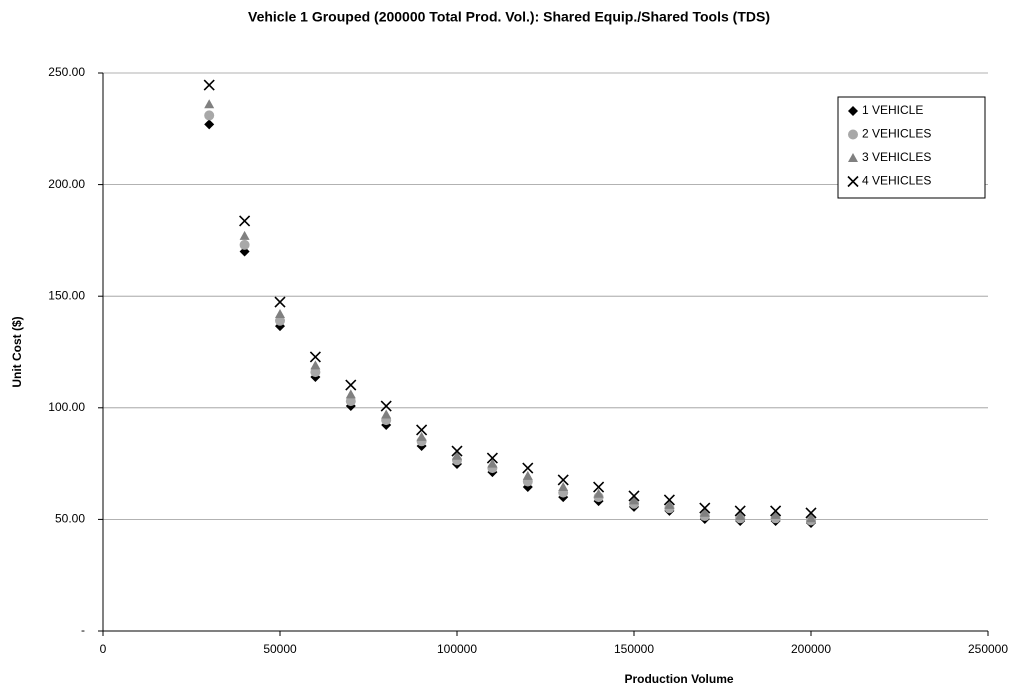 This screenshot has width=1018, height=691. Describe the element at coordinates (988, 649) in the screenshot. I see `x-tick-label: 250000` at that location.